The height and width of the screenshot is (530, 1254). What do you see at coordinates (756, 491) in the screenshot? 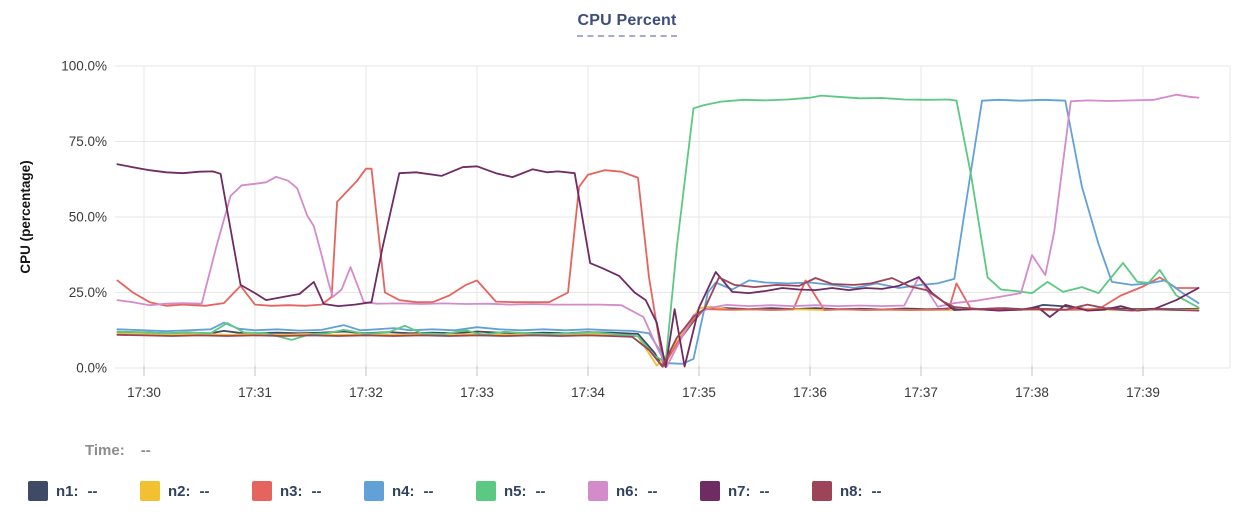
I see `legend-item-n7: n7: --` at bounding box center [756, 491].